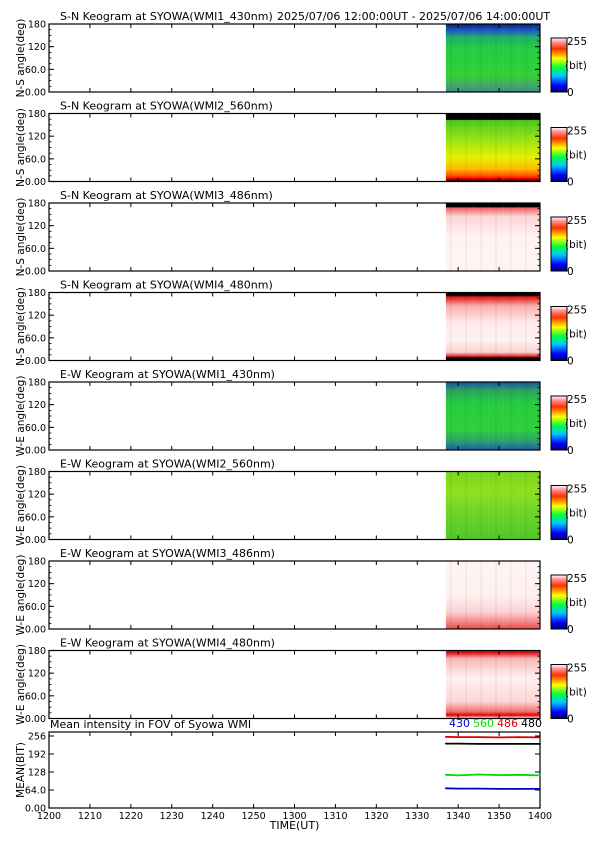 The image size is (595, 842). Describe the element at coordinates (167, 464) in the screenshot. I see `panel-title: E-W Keogram at SYOWA(WMI2_560nm)` at that location.